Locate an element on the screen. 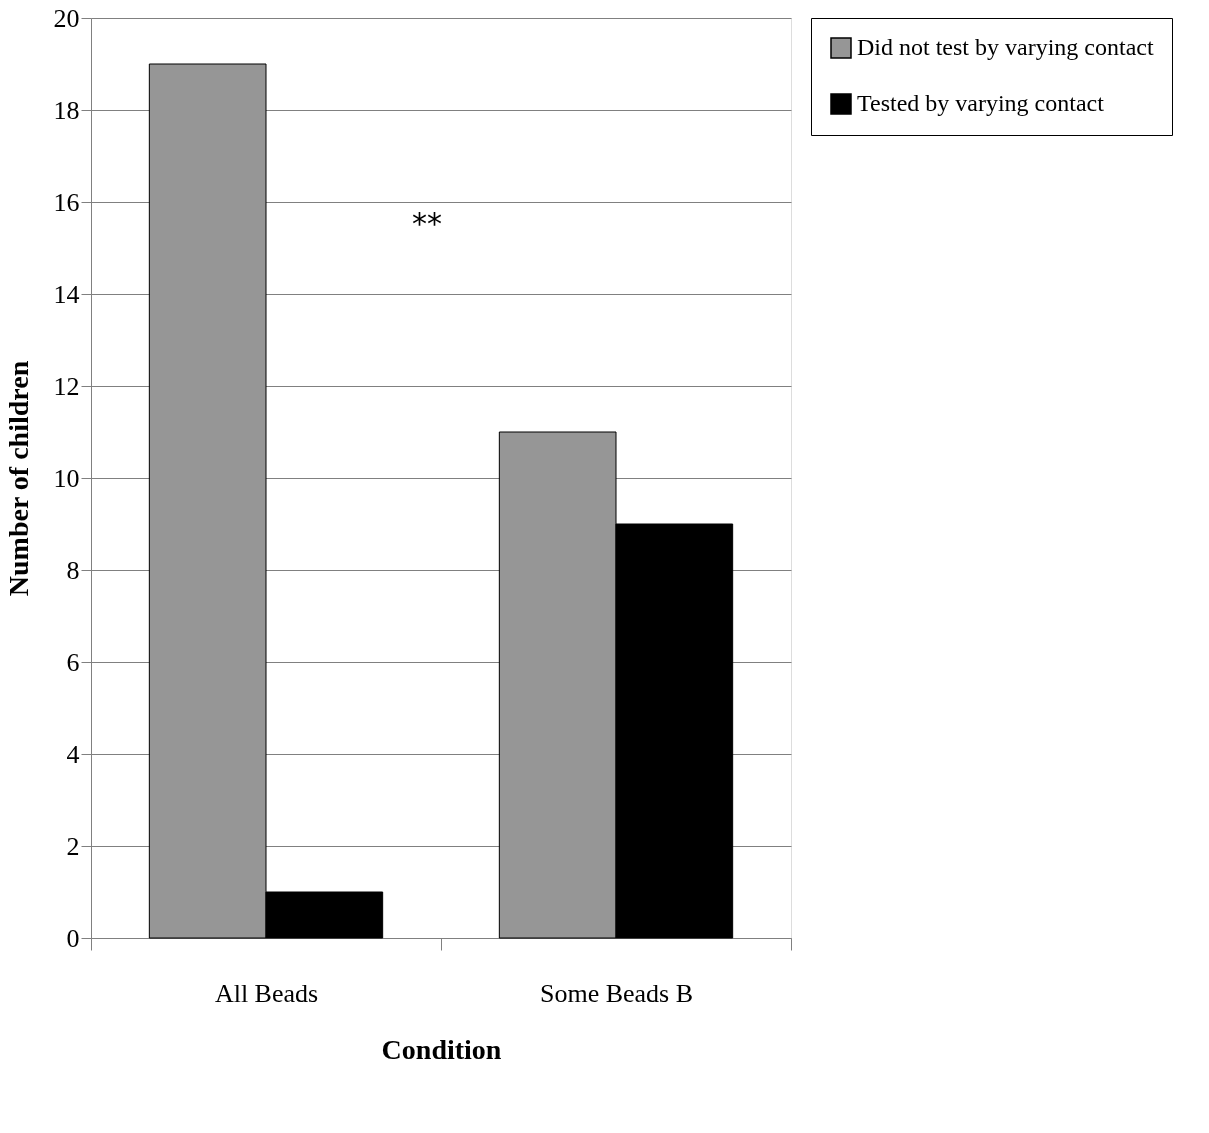  y-tick-label: 2 is located at coordinates (73, 846).